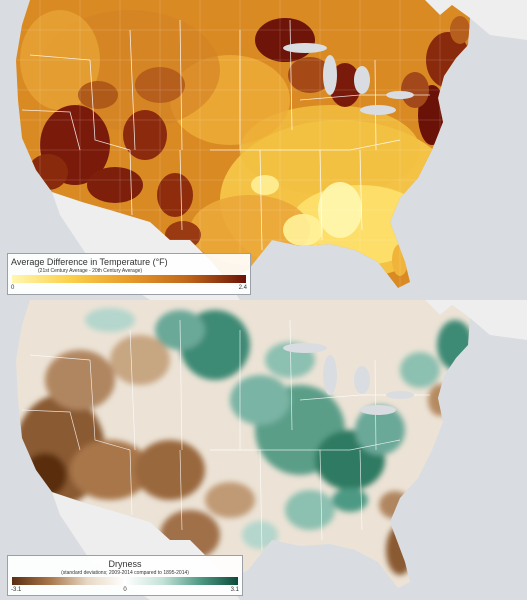 Image resolution: width=527 pixels, height=600 pixels. Describe the element at coordinates (125, 590) in the screenshot. I see `dryness-mid-label: 0` at that location.